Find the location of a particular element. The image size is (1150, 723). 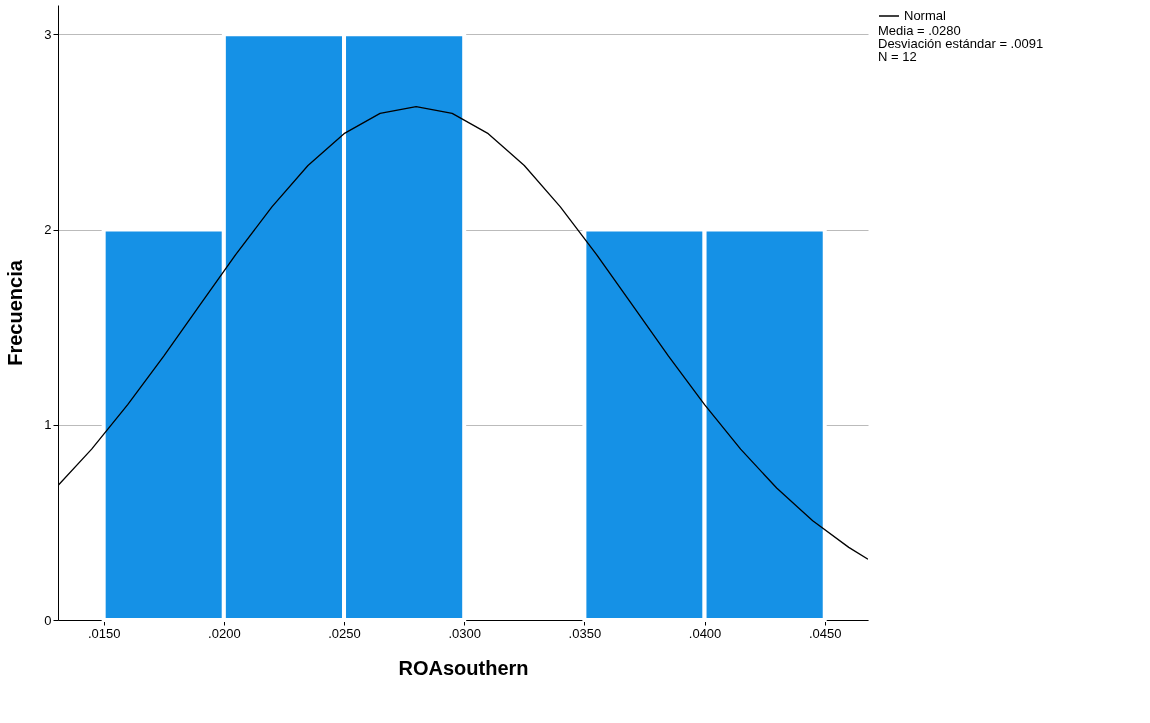

x-tick-label: .0300 is located at coordinates (464, 633).